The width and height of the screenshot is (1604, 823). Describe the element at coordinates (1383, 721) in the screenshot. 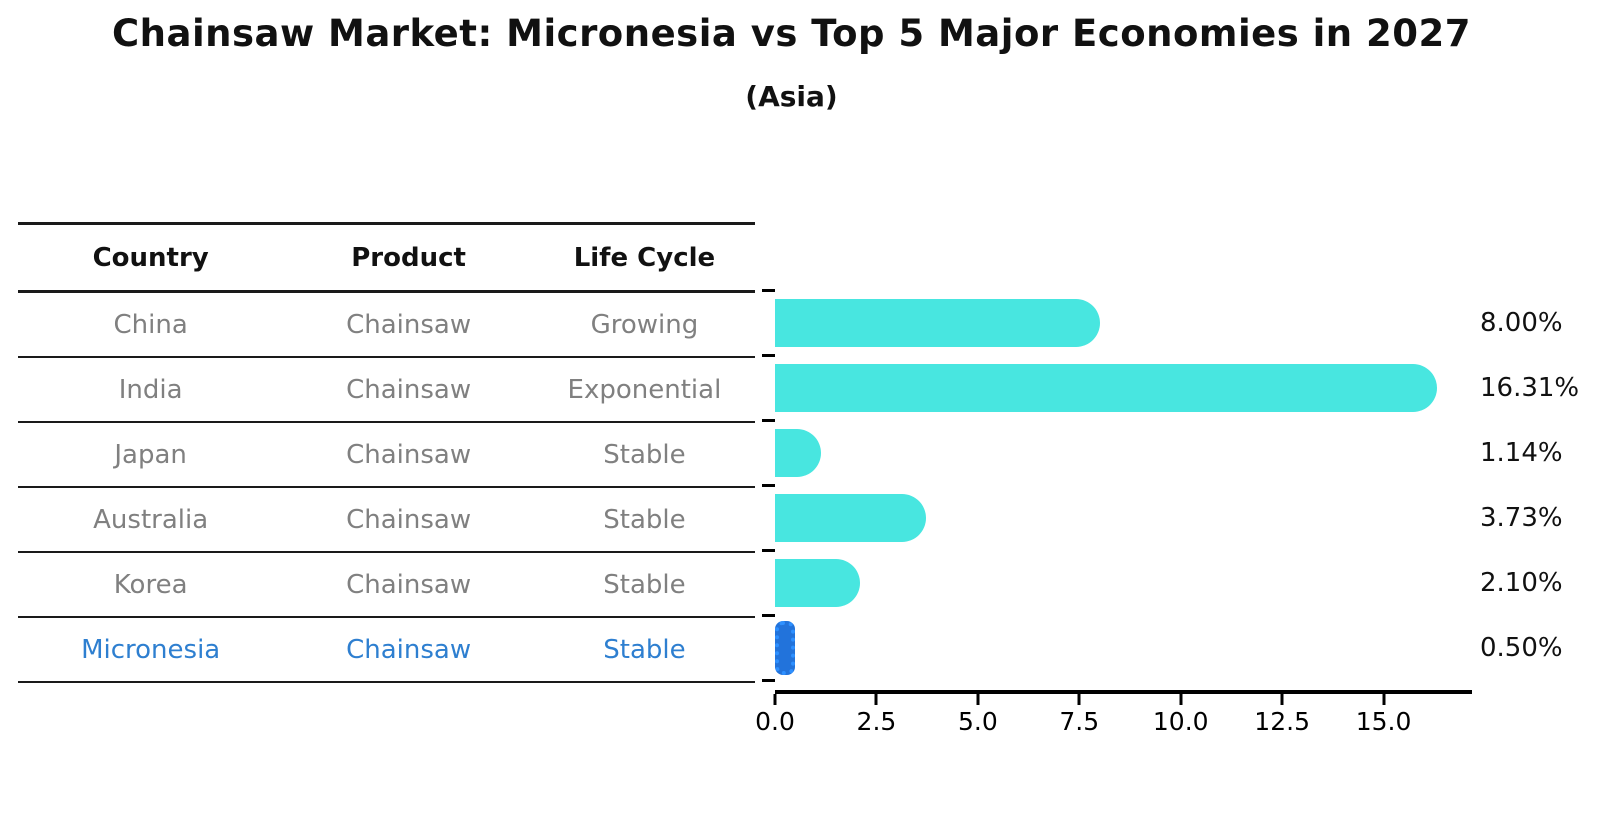

I see `x-axis-tick-label: 15.0` at that location.